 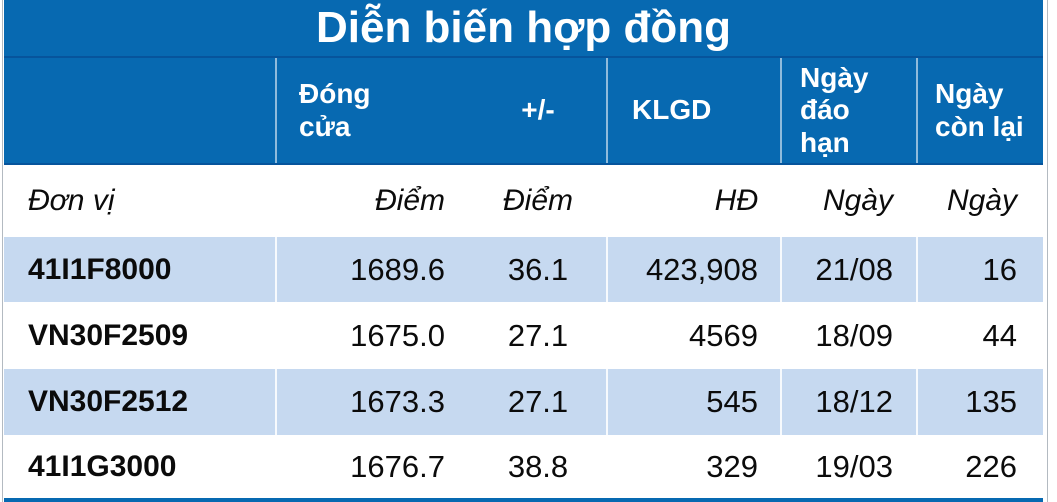 I want to click on header-cell-close: Đóng cửa, so click(x=373, y=110).